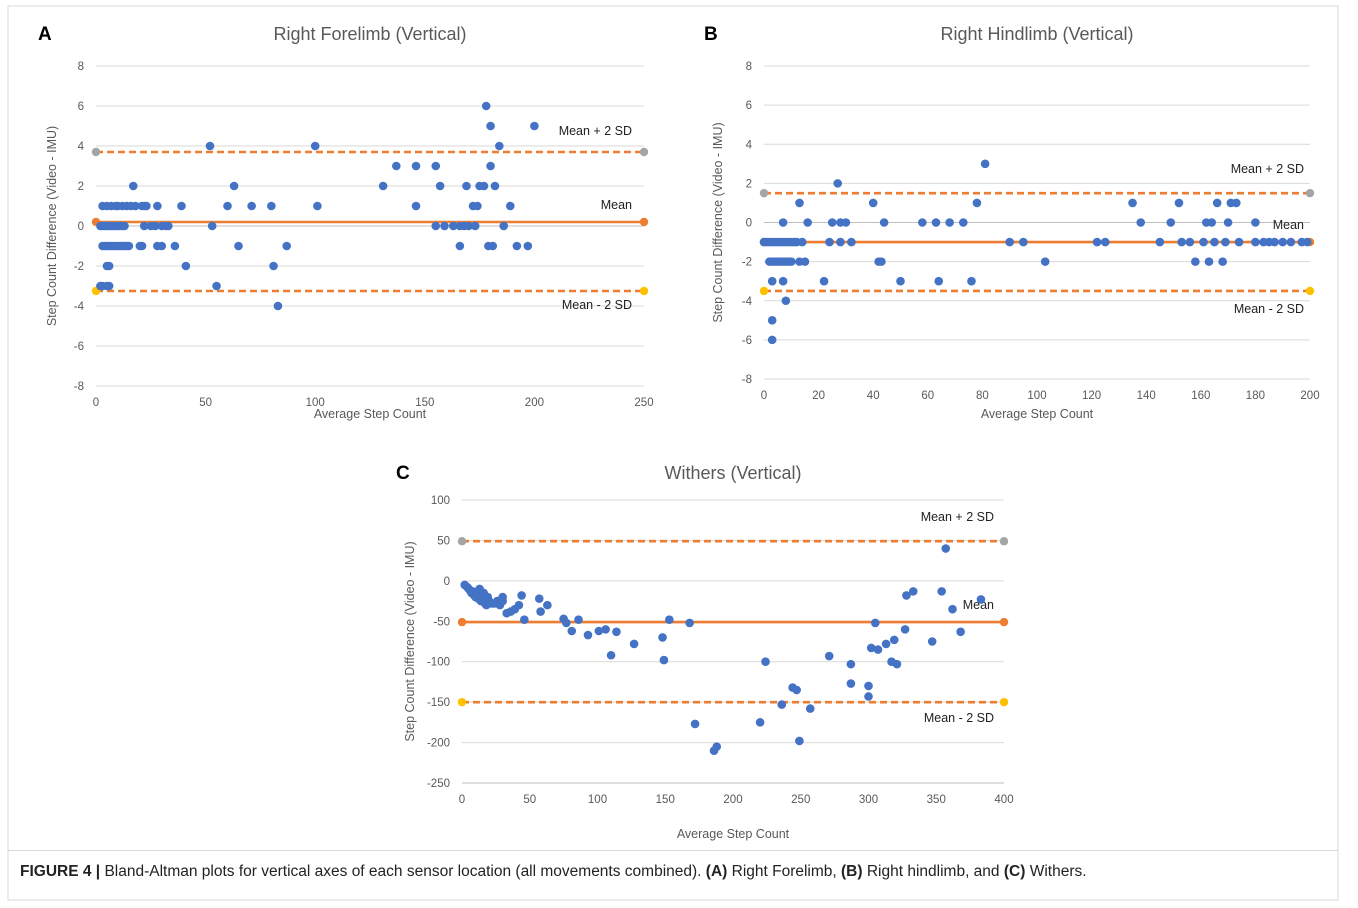 This screenshot has width=1358, height=908. I want to click on y-tick-label: -2, so click(747, 263).